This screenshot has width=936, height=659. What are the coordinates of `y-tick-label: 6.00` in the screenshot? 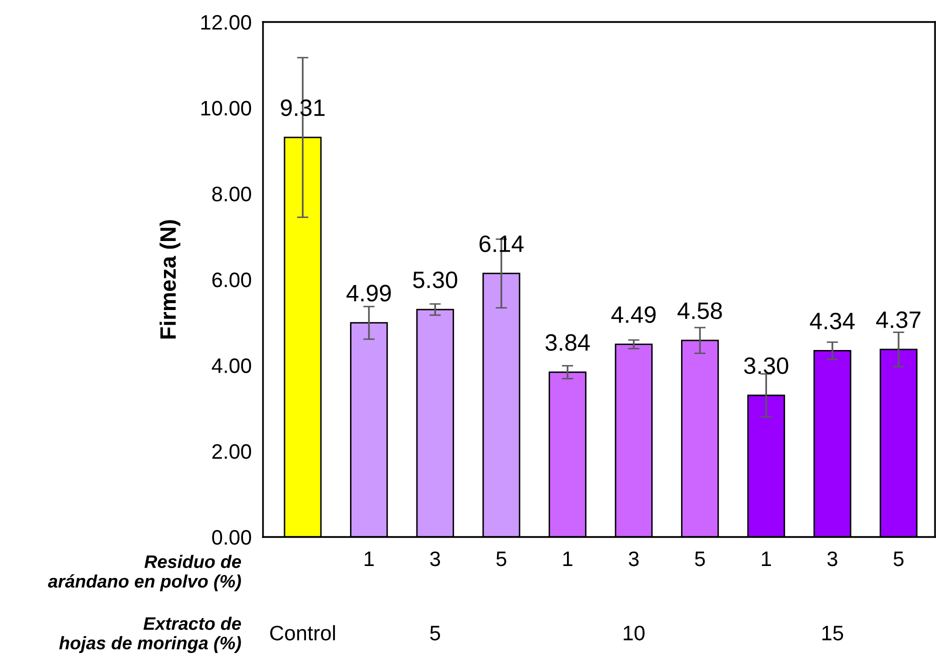 It's located at (232, 280).